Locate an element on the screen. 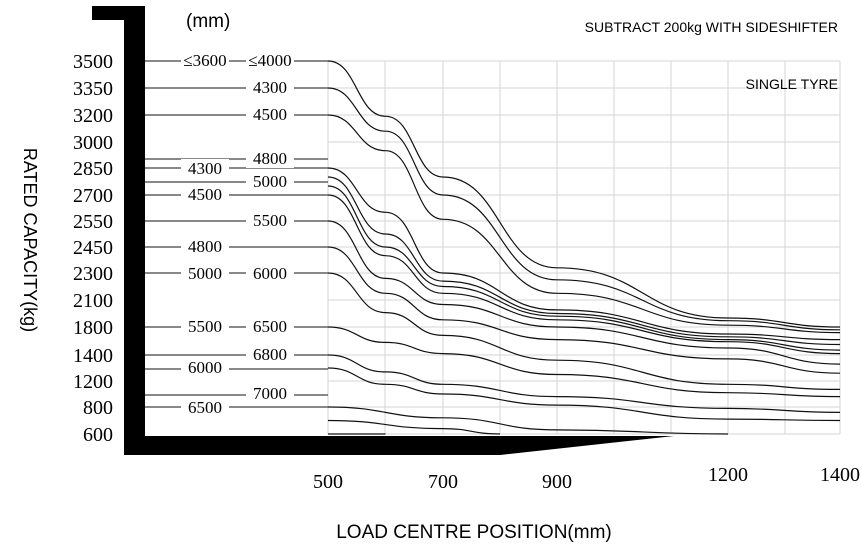  y-tick-label: 1400 is located at coordinates (93, 356).